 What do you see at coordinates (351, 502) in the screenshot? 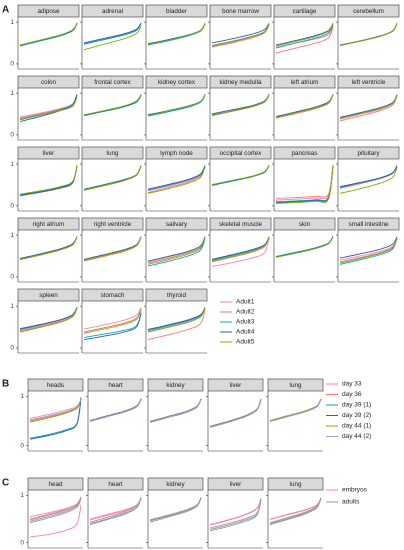
I see `legend-label: adults` at bounding box center [351, 502].